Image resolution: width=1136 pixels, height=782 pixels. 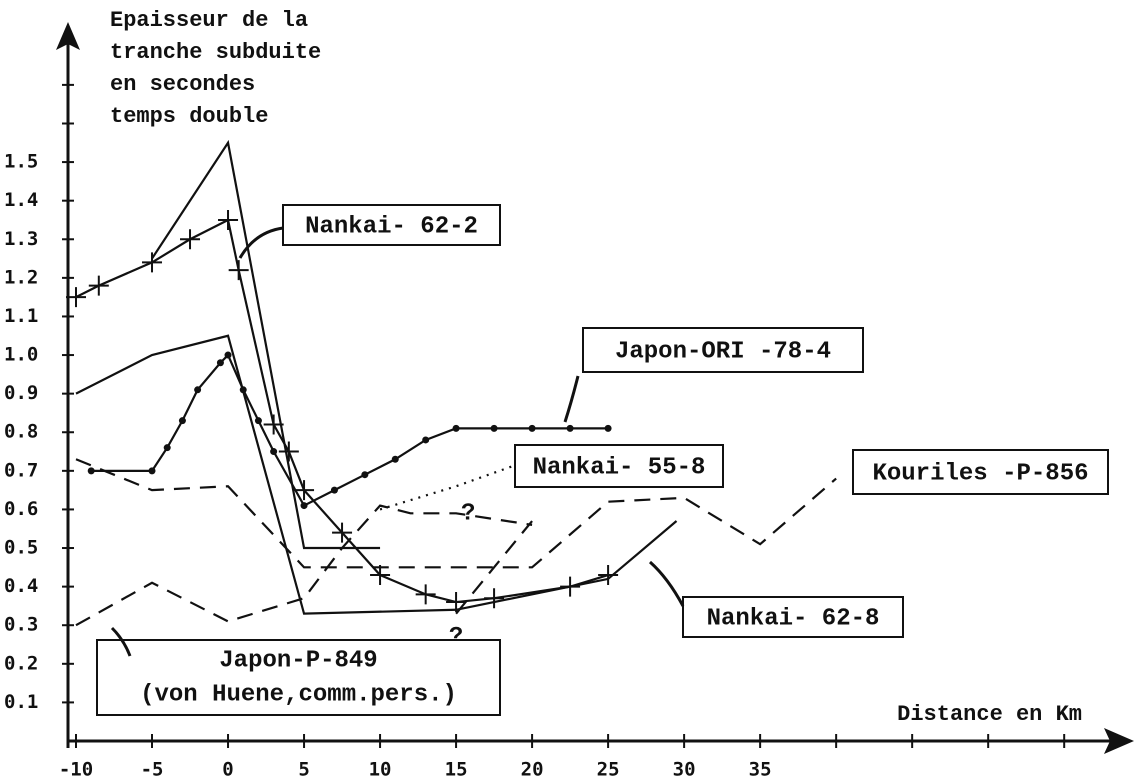 What do you see at coordinates (152, 770) in the screenshot?
I see `x-tick-label: -5` at bounding box center [152, 770].